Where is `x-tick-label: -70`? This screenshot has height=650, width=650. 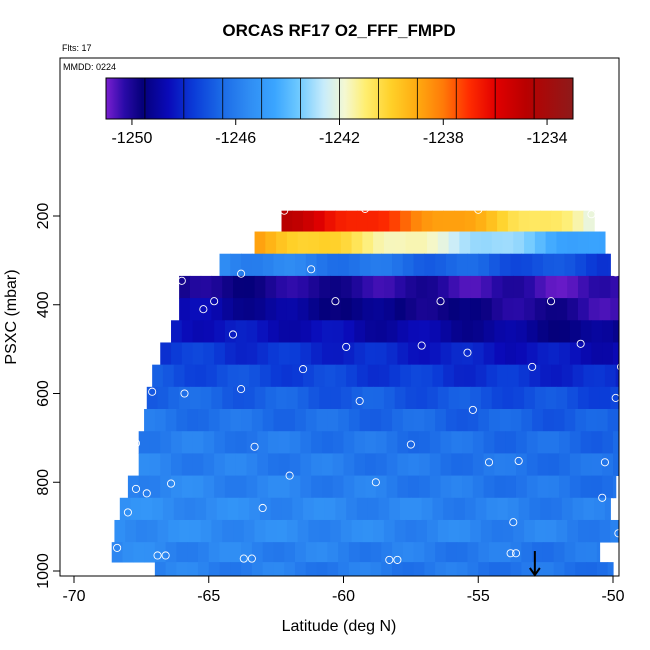
x-tick-label: -70 is located at coordinates (73, 596).